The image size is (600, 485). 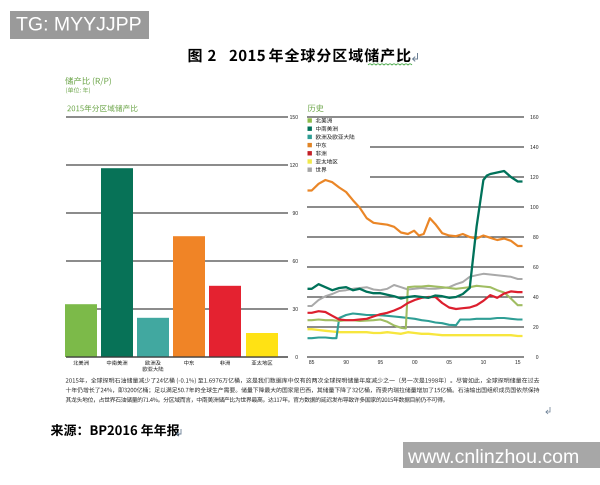 I want to click on svg-text: 95, so click(x=381, y=363).